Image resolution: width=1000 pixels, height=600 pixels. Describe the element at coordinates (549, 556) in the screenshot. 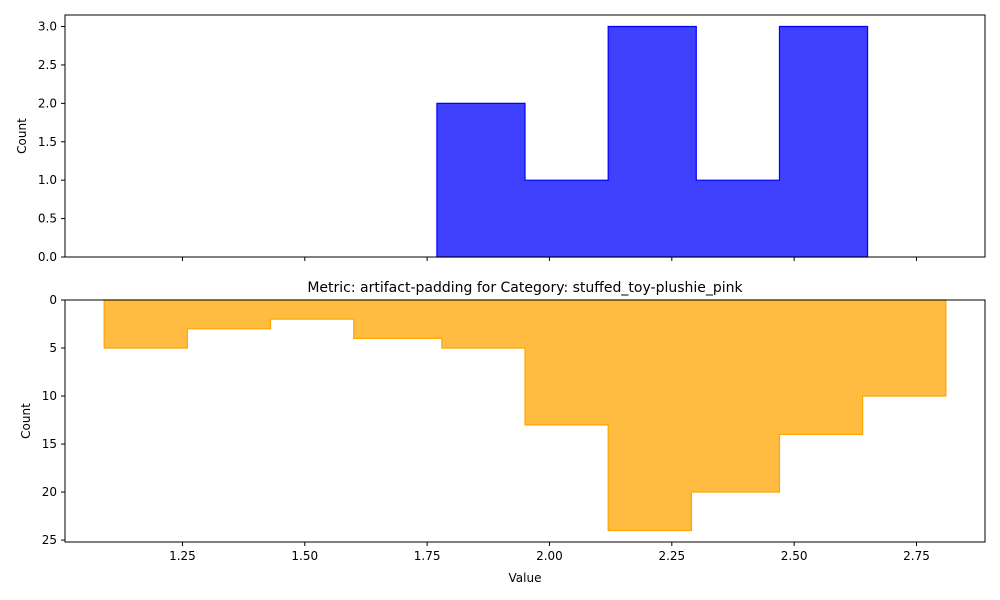

I see `bottom-x-tick-label: 2.00` at that location.